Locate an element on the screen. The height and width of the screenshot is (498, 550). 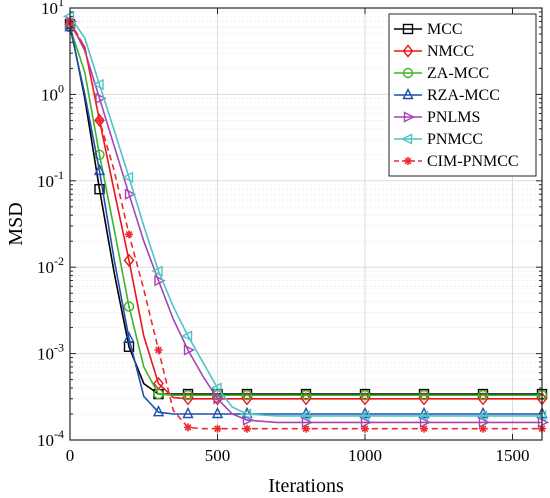
legend-label: RZA-MCC is located at coordinates (463, 95).